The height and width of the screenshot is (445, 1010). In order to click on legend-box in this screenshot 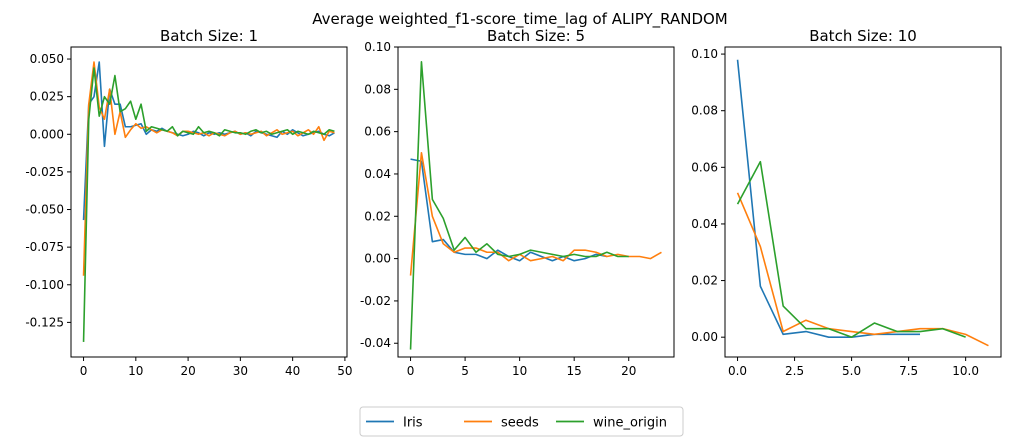, I will do `click(521, 421)`.